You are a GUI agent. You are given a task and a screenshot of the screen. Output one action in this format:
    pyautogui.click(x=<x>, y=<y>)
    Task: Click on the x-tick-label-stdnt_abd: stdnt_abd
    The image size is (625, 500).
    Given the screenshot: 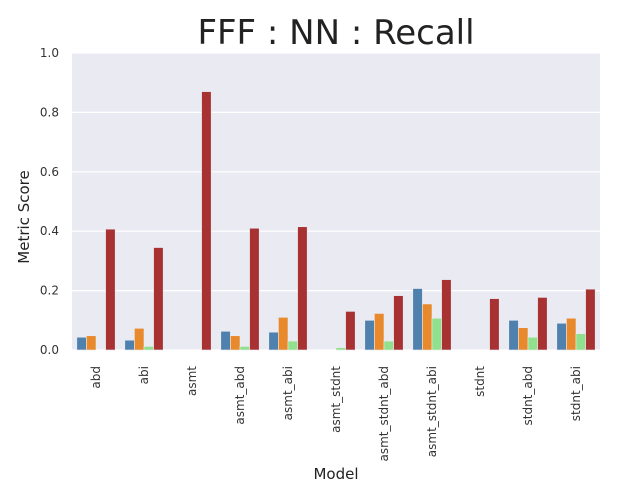 What is the action you would take?
    pyautogui.click(x=528, y=395)
    